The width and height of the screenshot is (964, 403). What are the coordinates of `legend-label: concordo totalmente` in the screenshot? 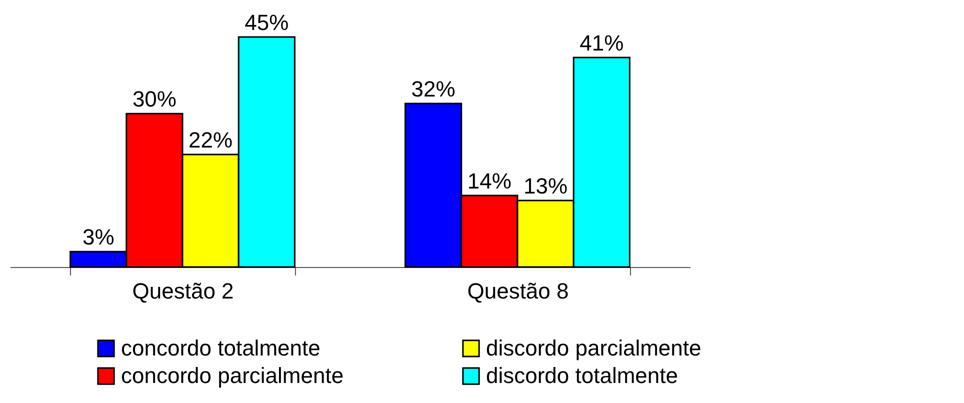 It's located at (220, 347).